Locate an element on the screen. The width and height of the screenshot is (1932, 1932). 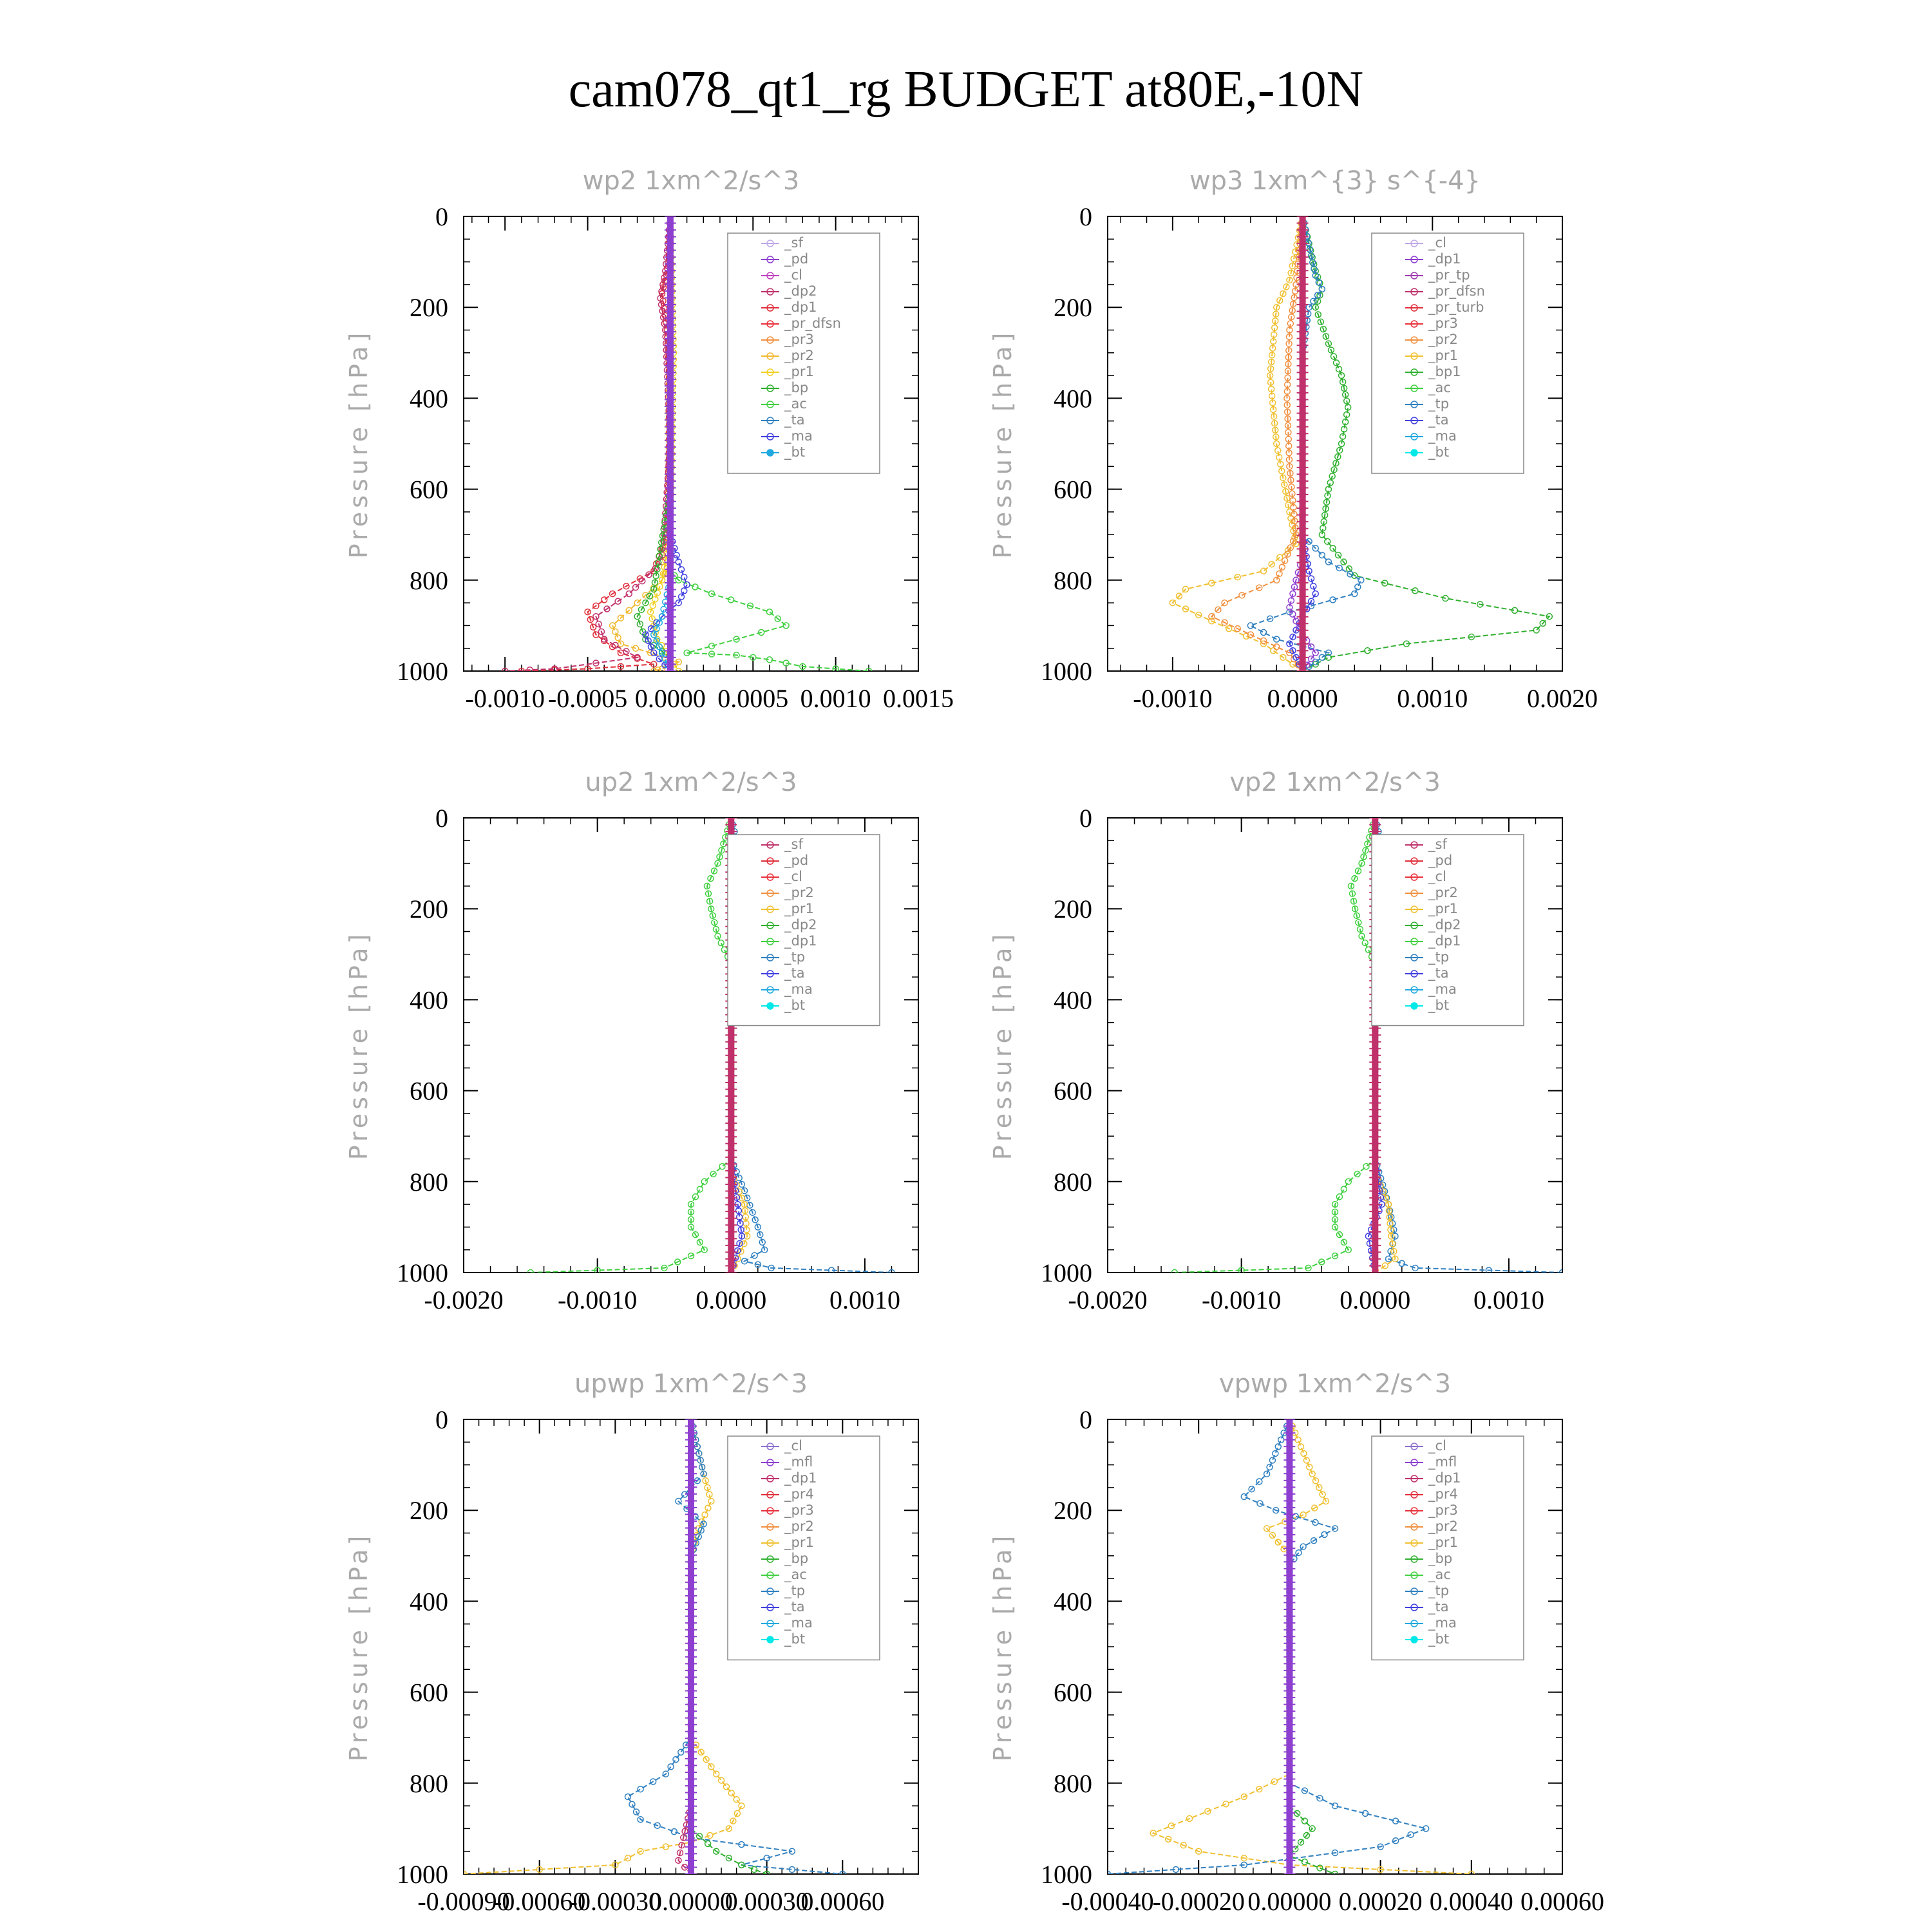
legend-entry: _pr1 is located at coordinates (799, 909).